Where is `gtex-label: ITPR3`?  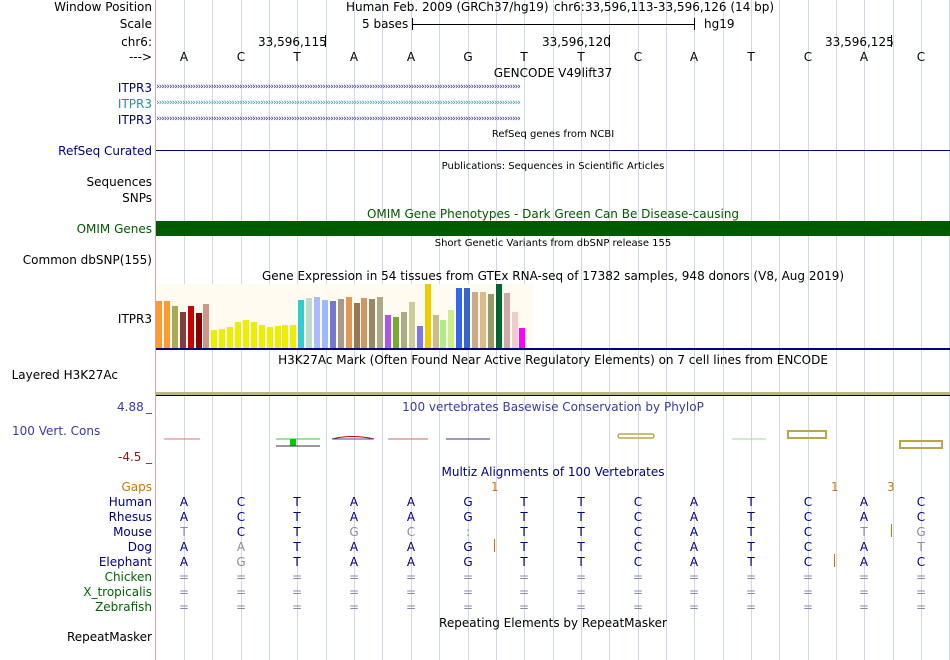 gtex-label: ITPR3 is located at coordinates (134, 319).